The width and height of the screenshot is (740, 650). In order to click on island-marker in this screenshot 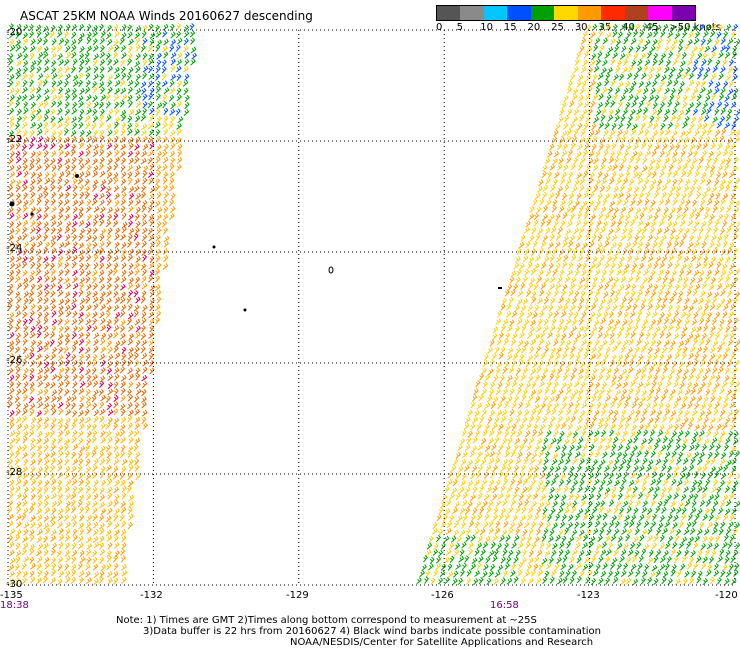, I will do `click(331, 270)`.